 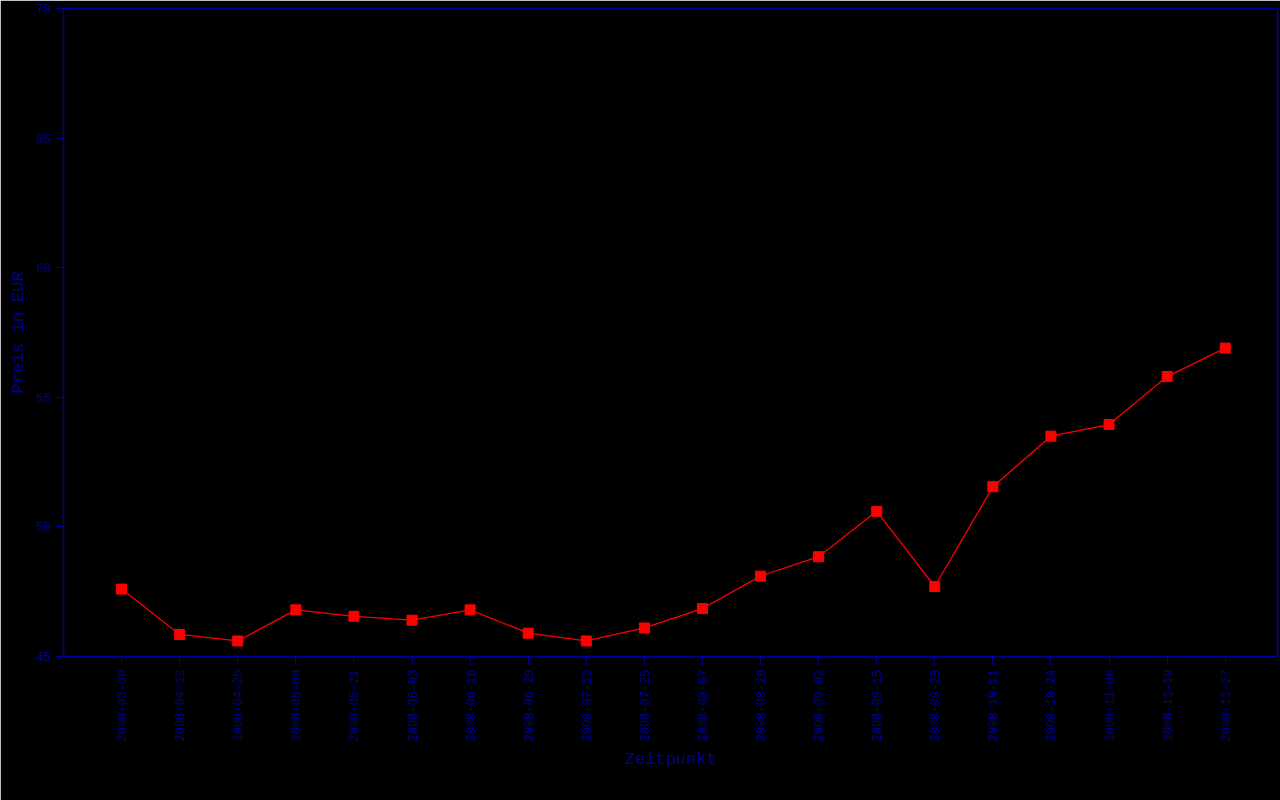 What do you see at coordinates (762, 705) in the screenshot?
I see `x-tick-label: 2008-08-20` at bounding box center [762, 705].